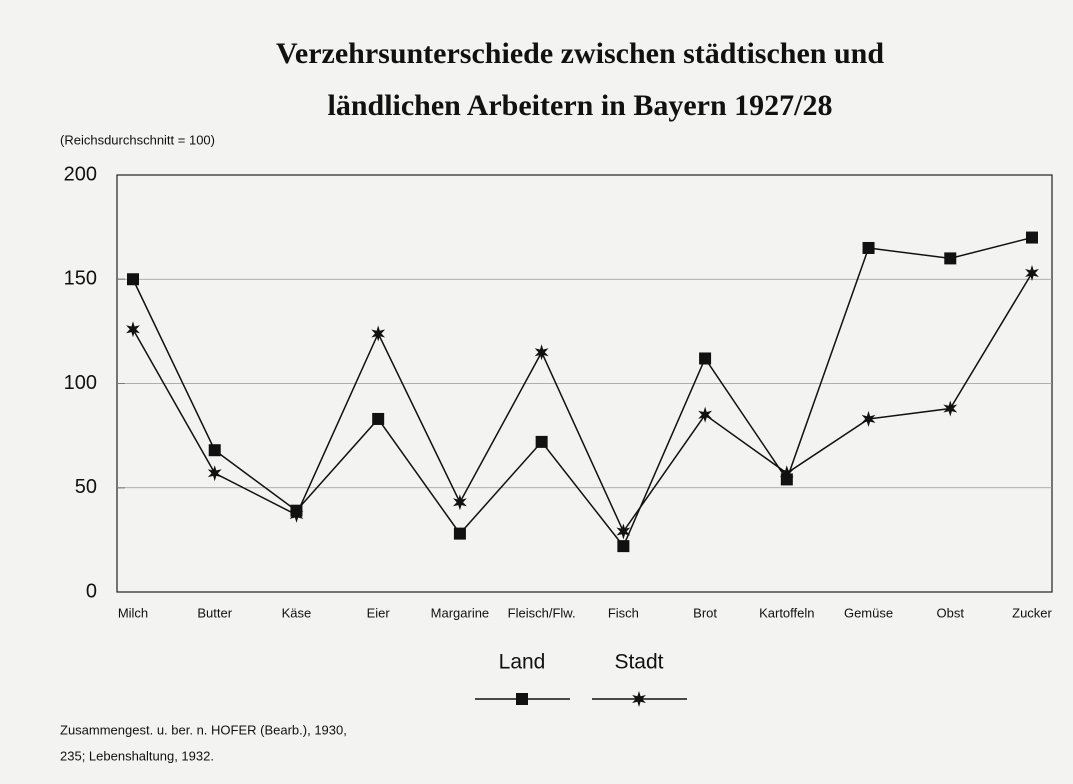 This screenshot has height=784, width=1073. What do you see at coordinates (80, 174) in the screenshot?
I see `y-tick-label: 200` at bounding box center [80, 174].